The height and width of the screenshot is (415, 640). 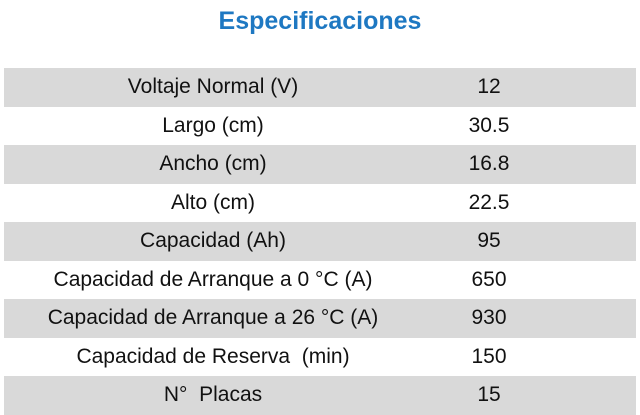 What do you see at coordinates (489, 164) in the screenshot?
I see `spec-value: 16.8` at bounding box center [489, 164].